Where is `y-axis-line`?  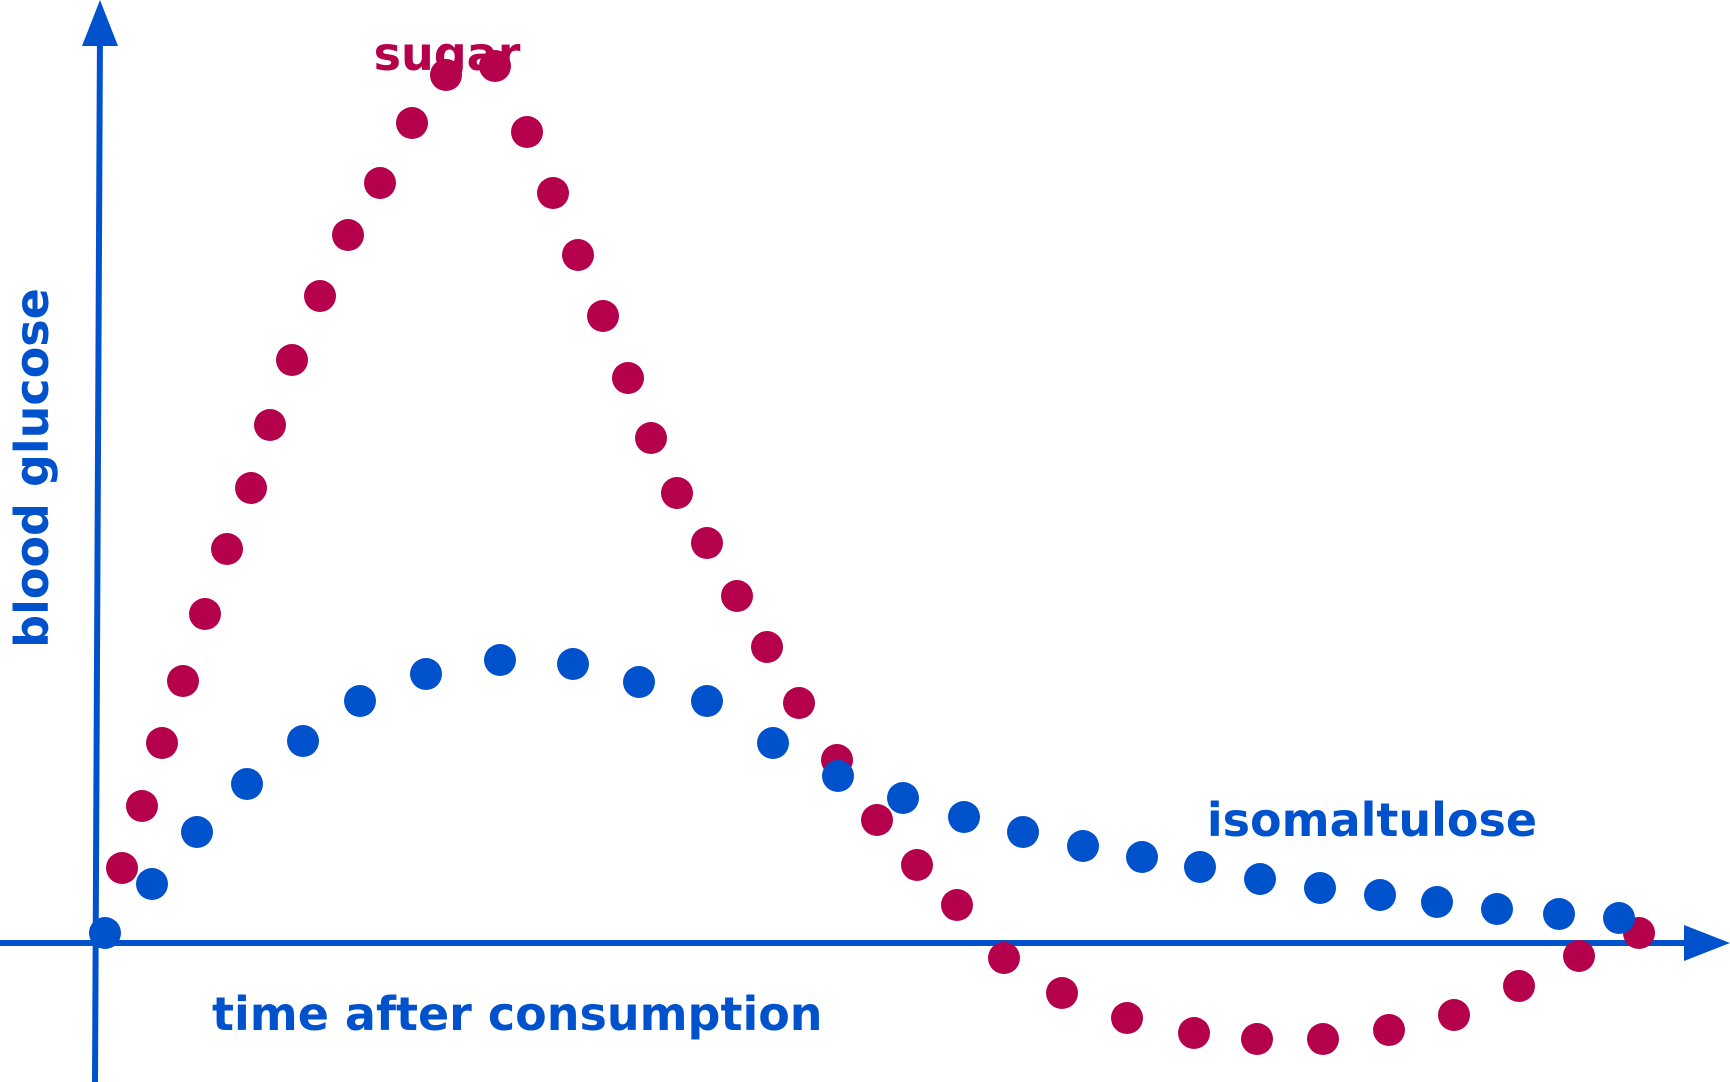 y-axis-line is located at coordinates (97, 555).